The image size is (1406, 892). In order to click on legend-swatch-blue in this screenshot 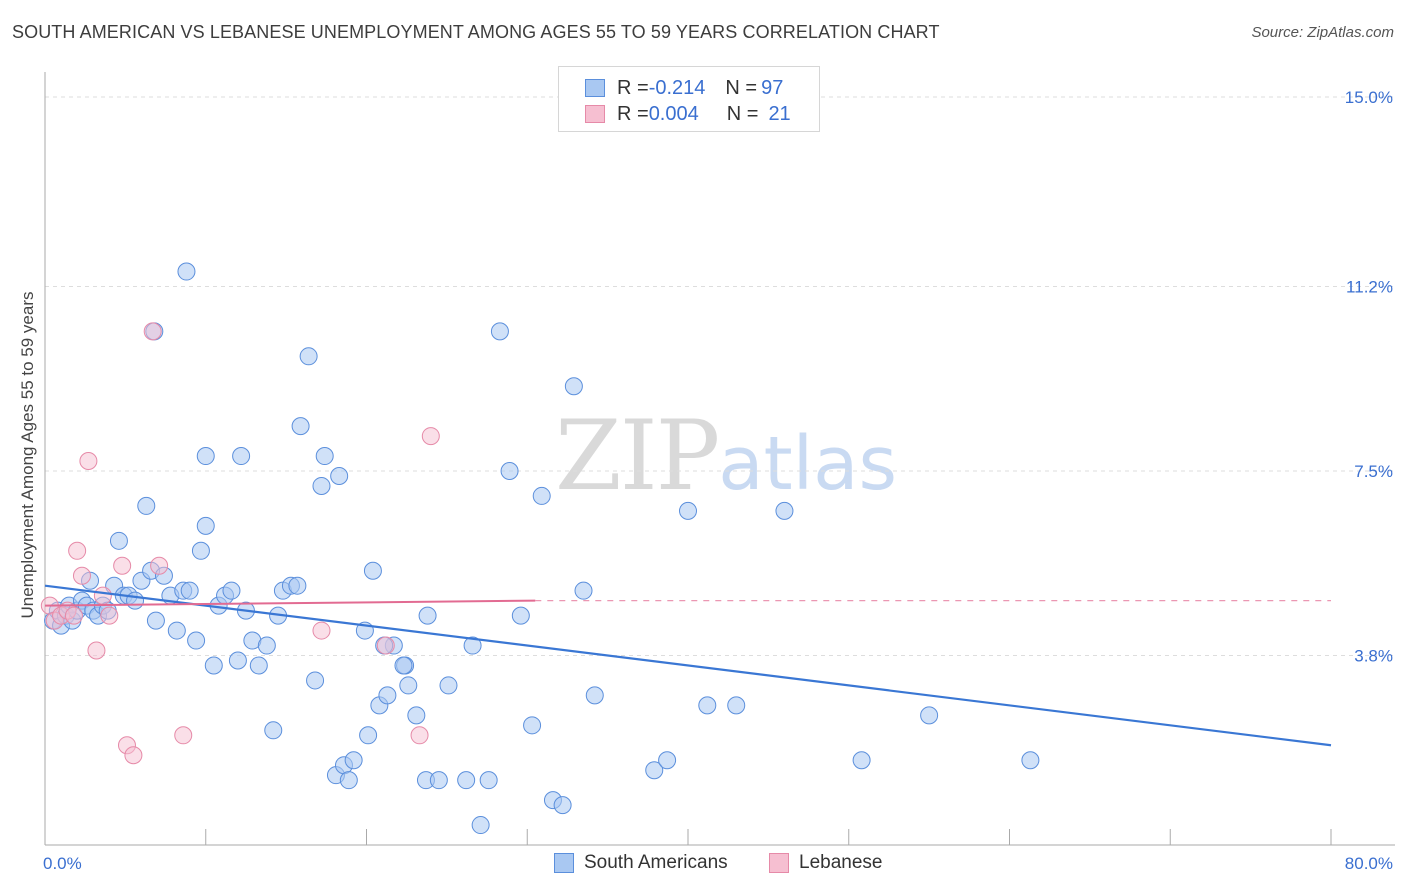, I will do `click(595, 88)`.